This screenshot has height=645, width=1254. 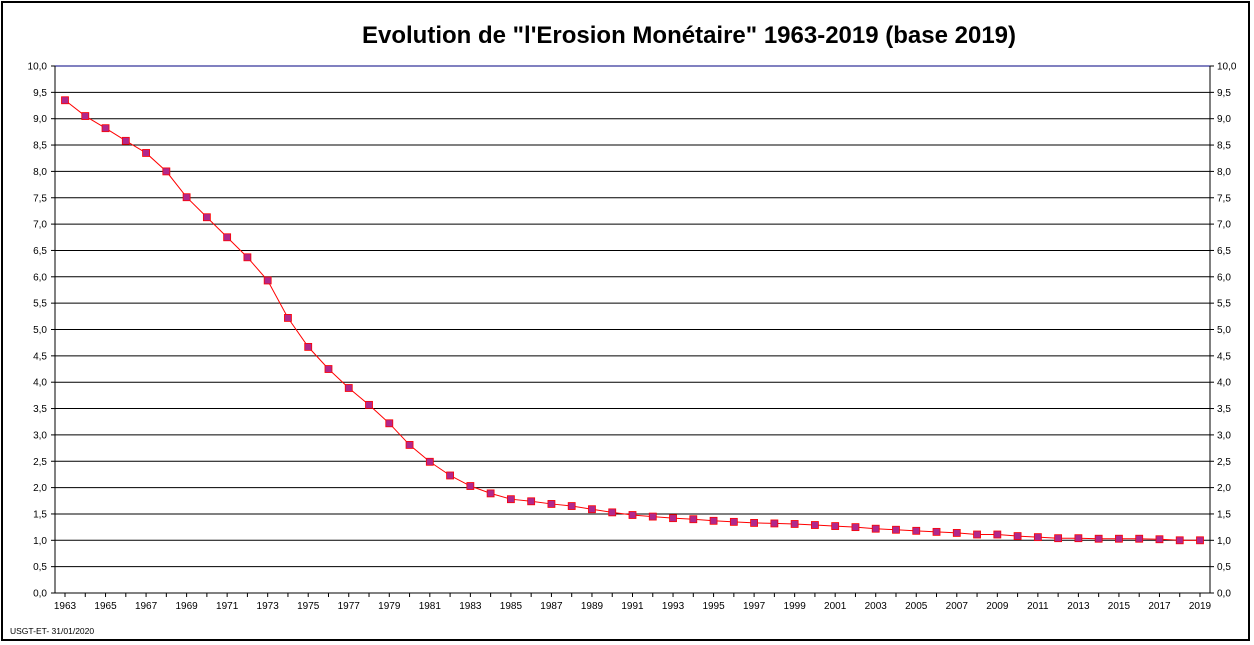 What do you see at coordinates (592, 606) in the screenshot?
I see `x-tick-label: 1989` at bounding box center [592, 606].